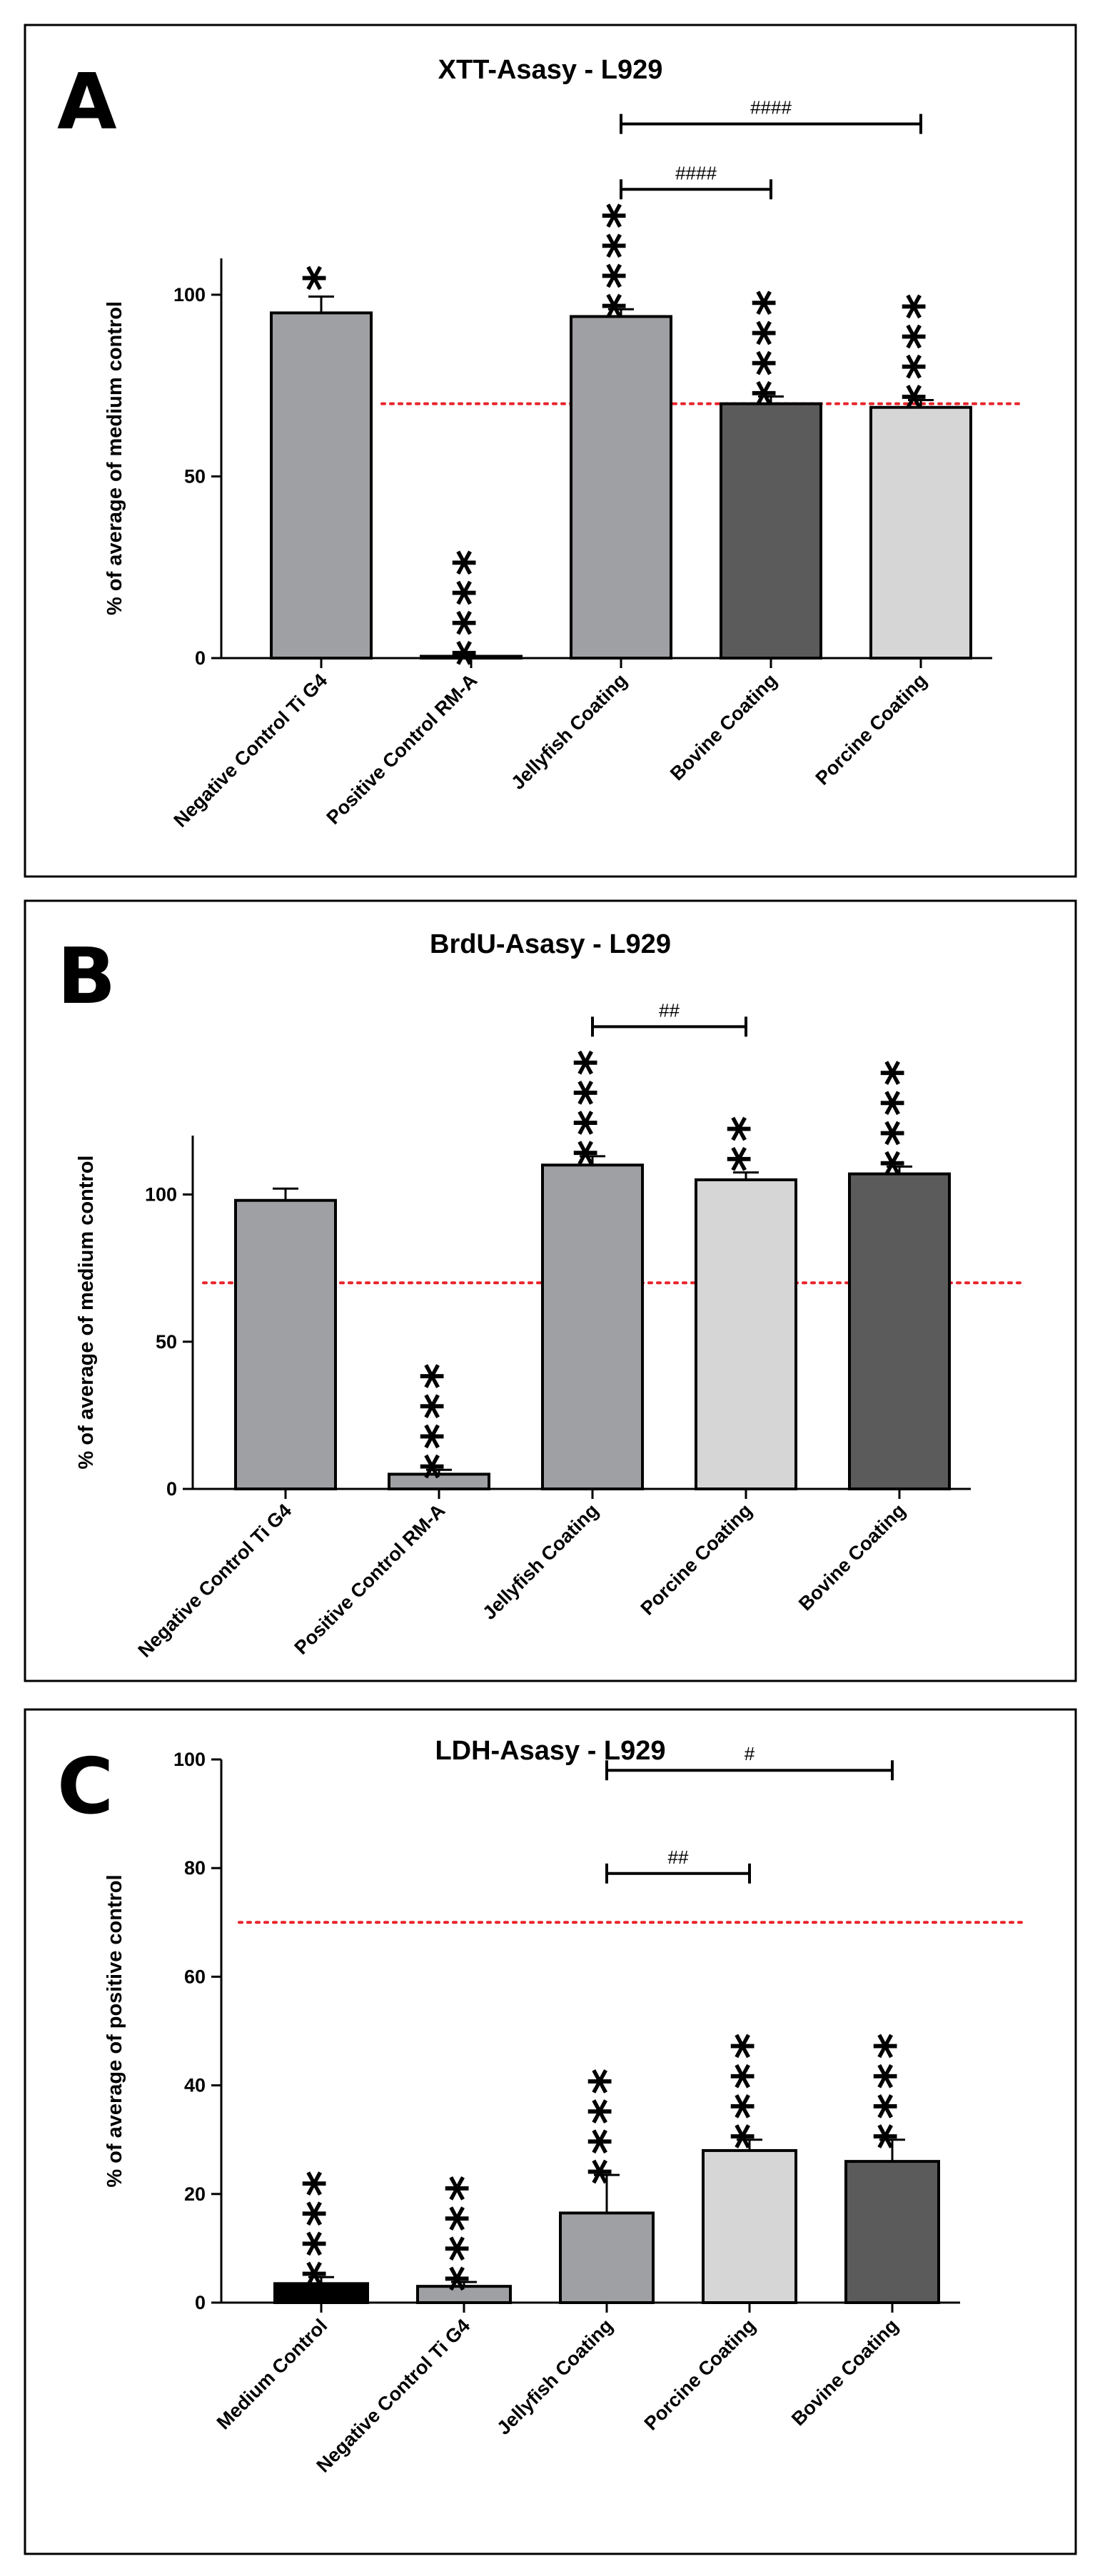 This screenshot has width=1100, height=2576. Describe the element at coordinates (750, 1753) in the screenshot. I see `bracket-label: #` at that location.